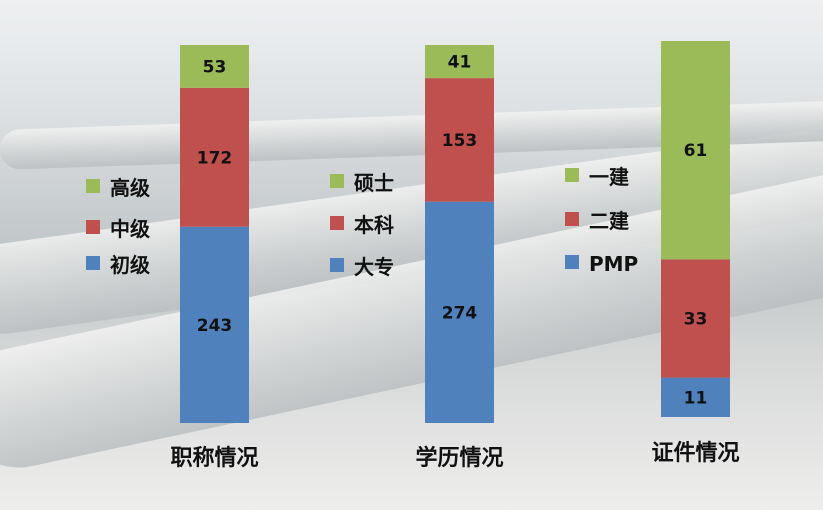 Image resolution: width=823 pixels, height=510 pixels. I want to click on data-label: 274, so click(460, 313).